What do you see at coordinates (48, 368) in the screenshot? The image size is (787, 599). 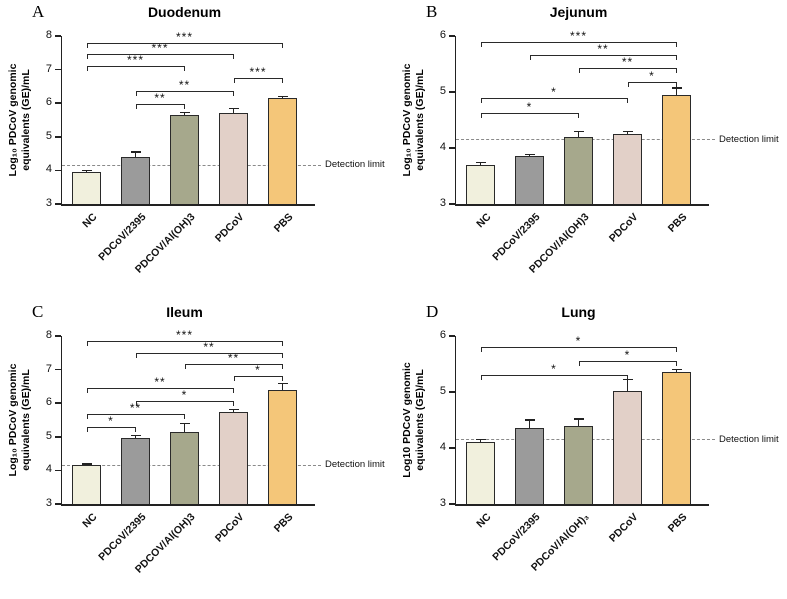 I see `y-tick-label: 7` at bounding box center [48, 368].